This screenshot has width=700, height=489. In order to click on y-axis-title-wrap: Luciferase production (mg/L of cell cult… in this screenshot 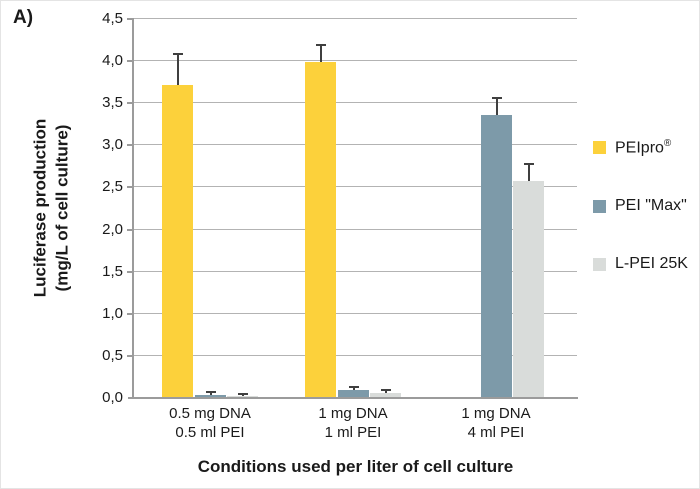, I will do `click(51, 207)`.